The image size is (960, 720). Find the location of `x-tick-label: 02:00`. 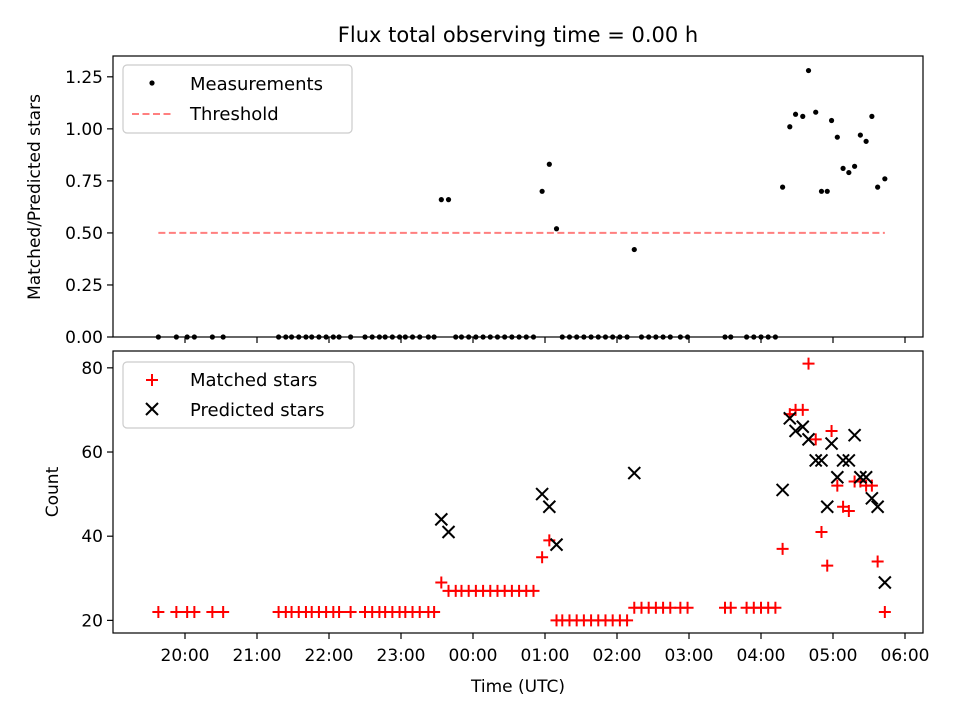

x-tick-label: 02:00 is located at coordinates (617, 656).